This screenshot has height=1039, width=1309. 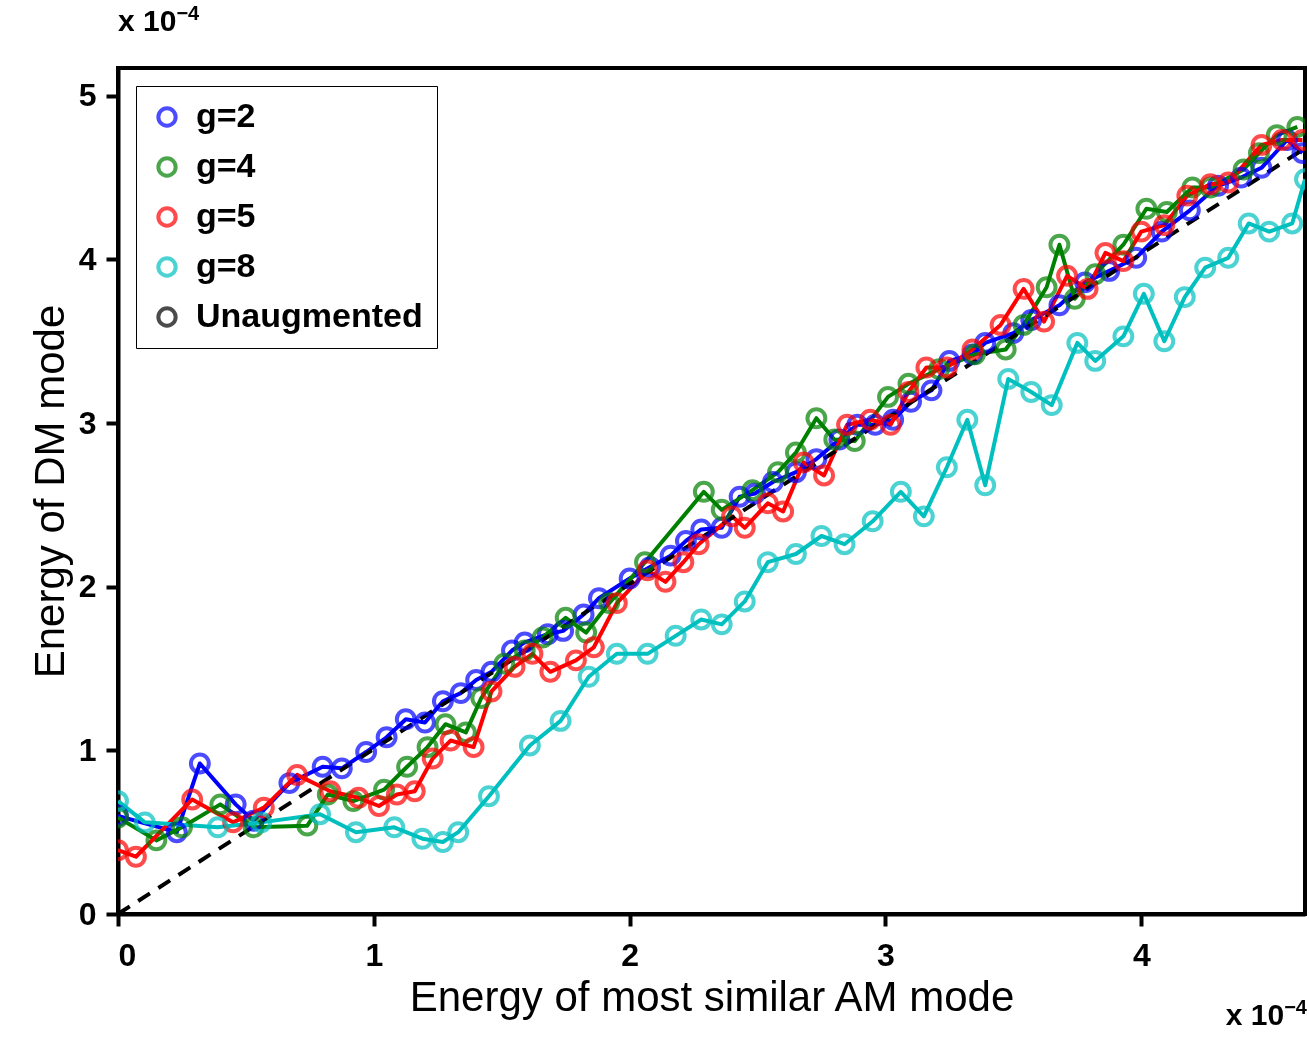 What do you see at coordinates (226, 215) in the screenshot?
I see `legend-label: g=5` at bounding box center [226, 215].